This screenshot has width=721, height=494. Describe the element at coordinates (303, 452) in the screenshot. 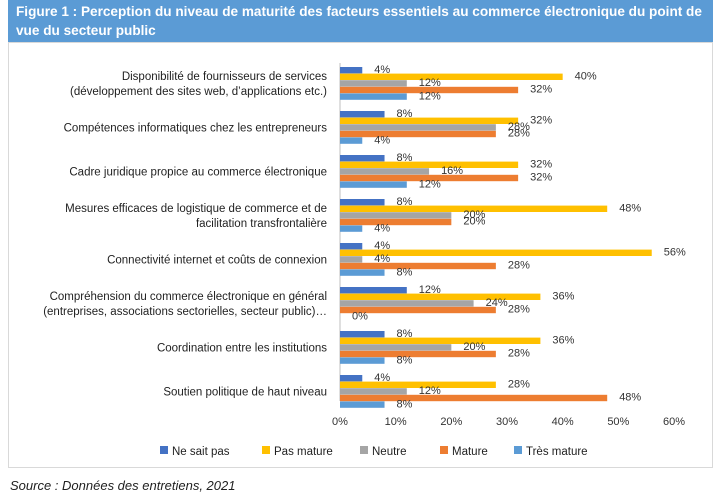

I see `legend-label: Pas mature` at that location.